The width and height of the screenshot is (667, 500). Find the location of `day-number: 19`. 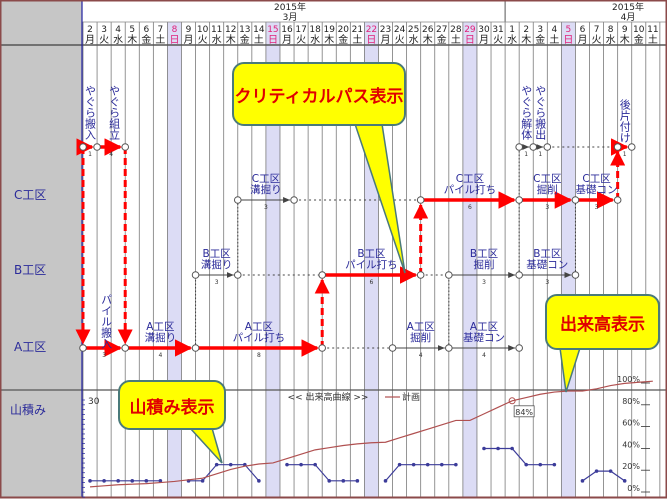

day-number: 19 is located at coordinates (329, 30).